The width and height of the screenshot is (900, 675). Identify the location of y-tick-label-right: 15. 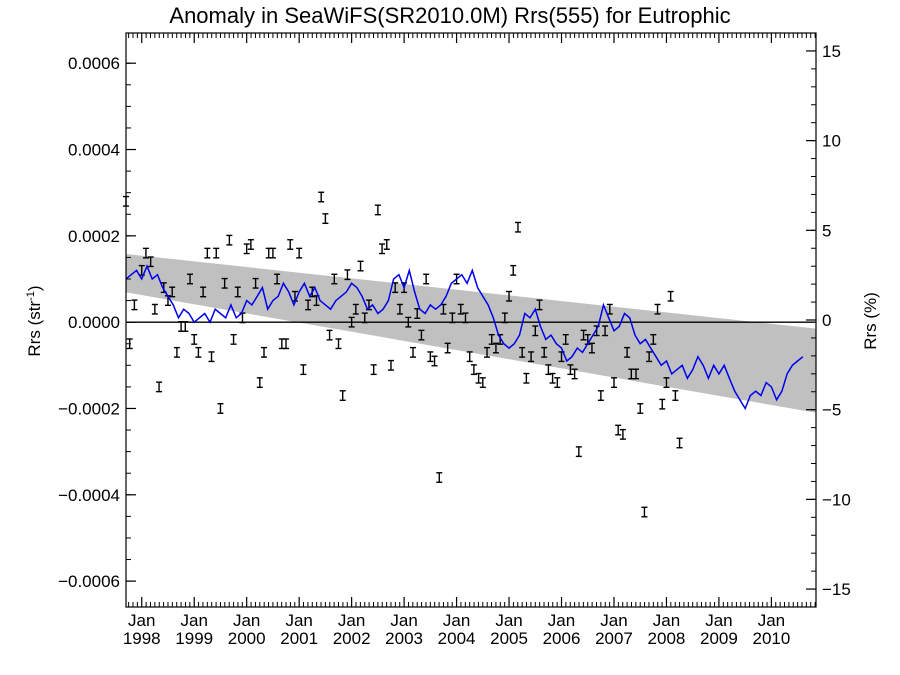
(831, 51).